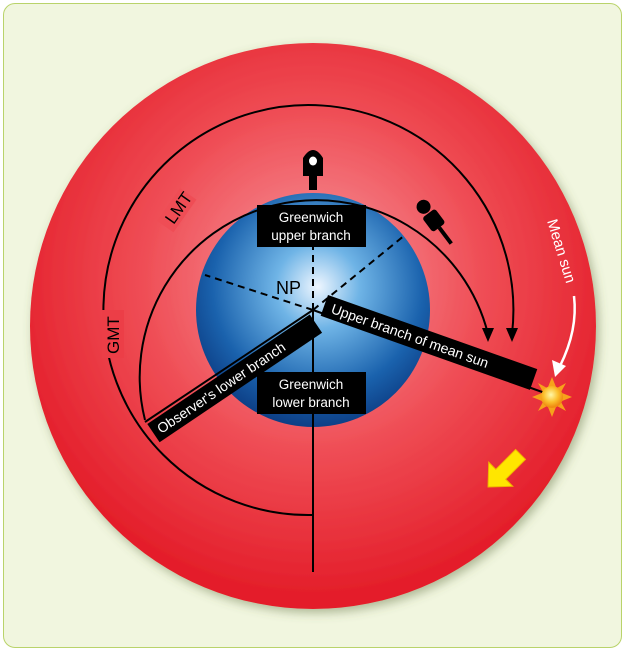  I want to click on arc-arrowheads, so click(500, 335).